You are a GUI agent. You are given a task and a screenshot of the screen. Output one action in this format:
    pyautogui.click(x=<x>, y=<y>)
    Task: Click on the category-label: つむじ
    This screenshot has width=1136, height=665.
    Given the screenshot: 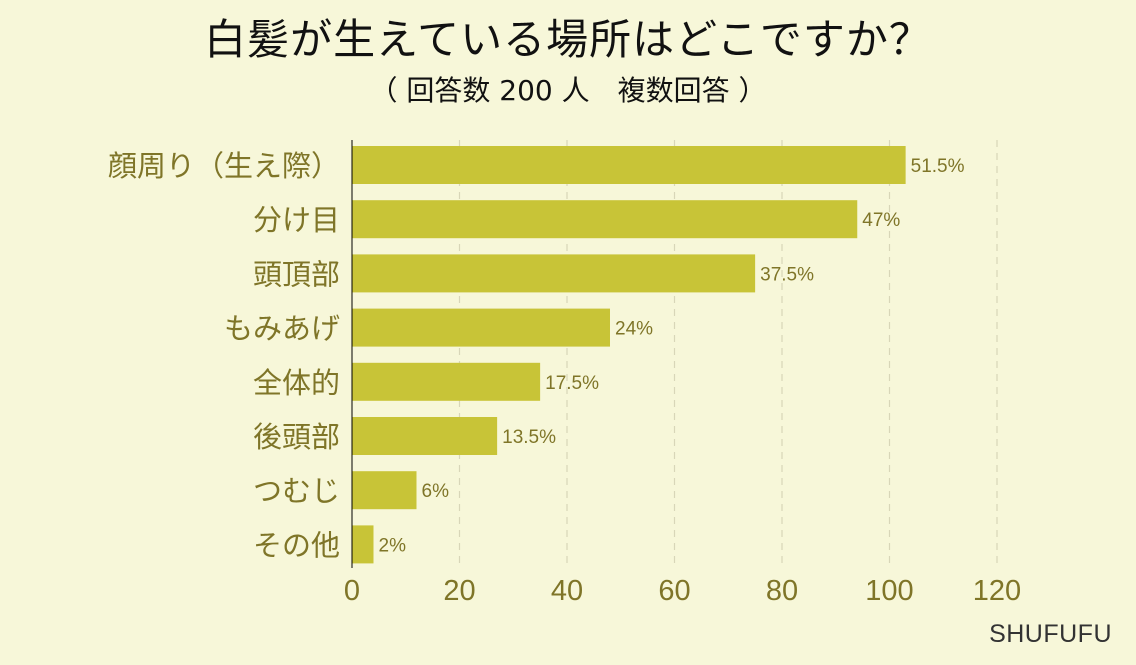 What is the action you would take?
    pyautogui.click(x=296, y=491)
    